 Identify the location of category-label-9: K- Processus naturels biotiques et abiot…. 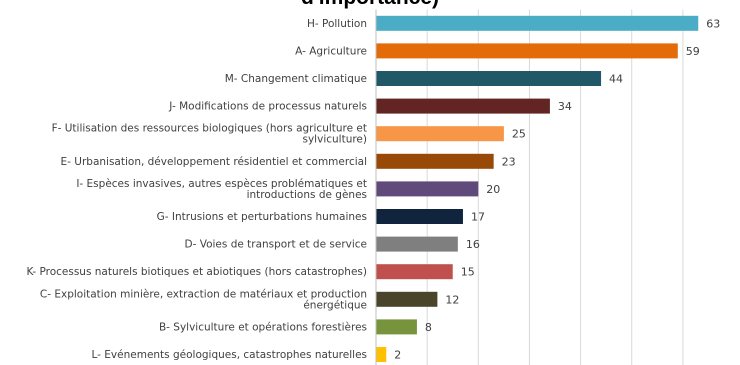
(197, 272).